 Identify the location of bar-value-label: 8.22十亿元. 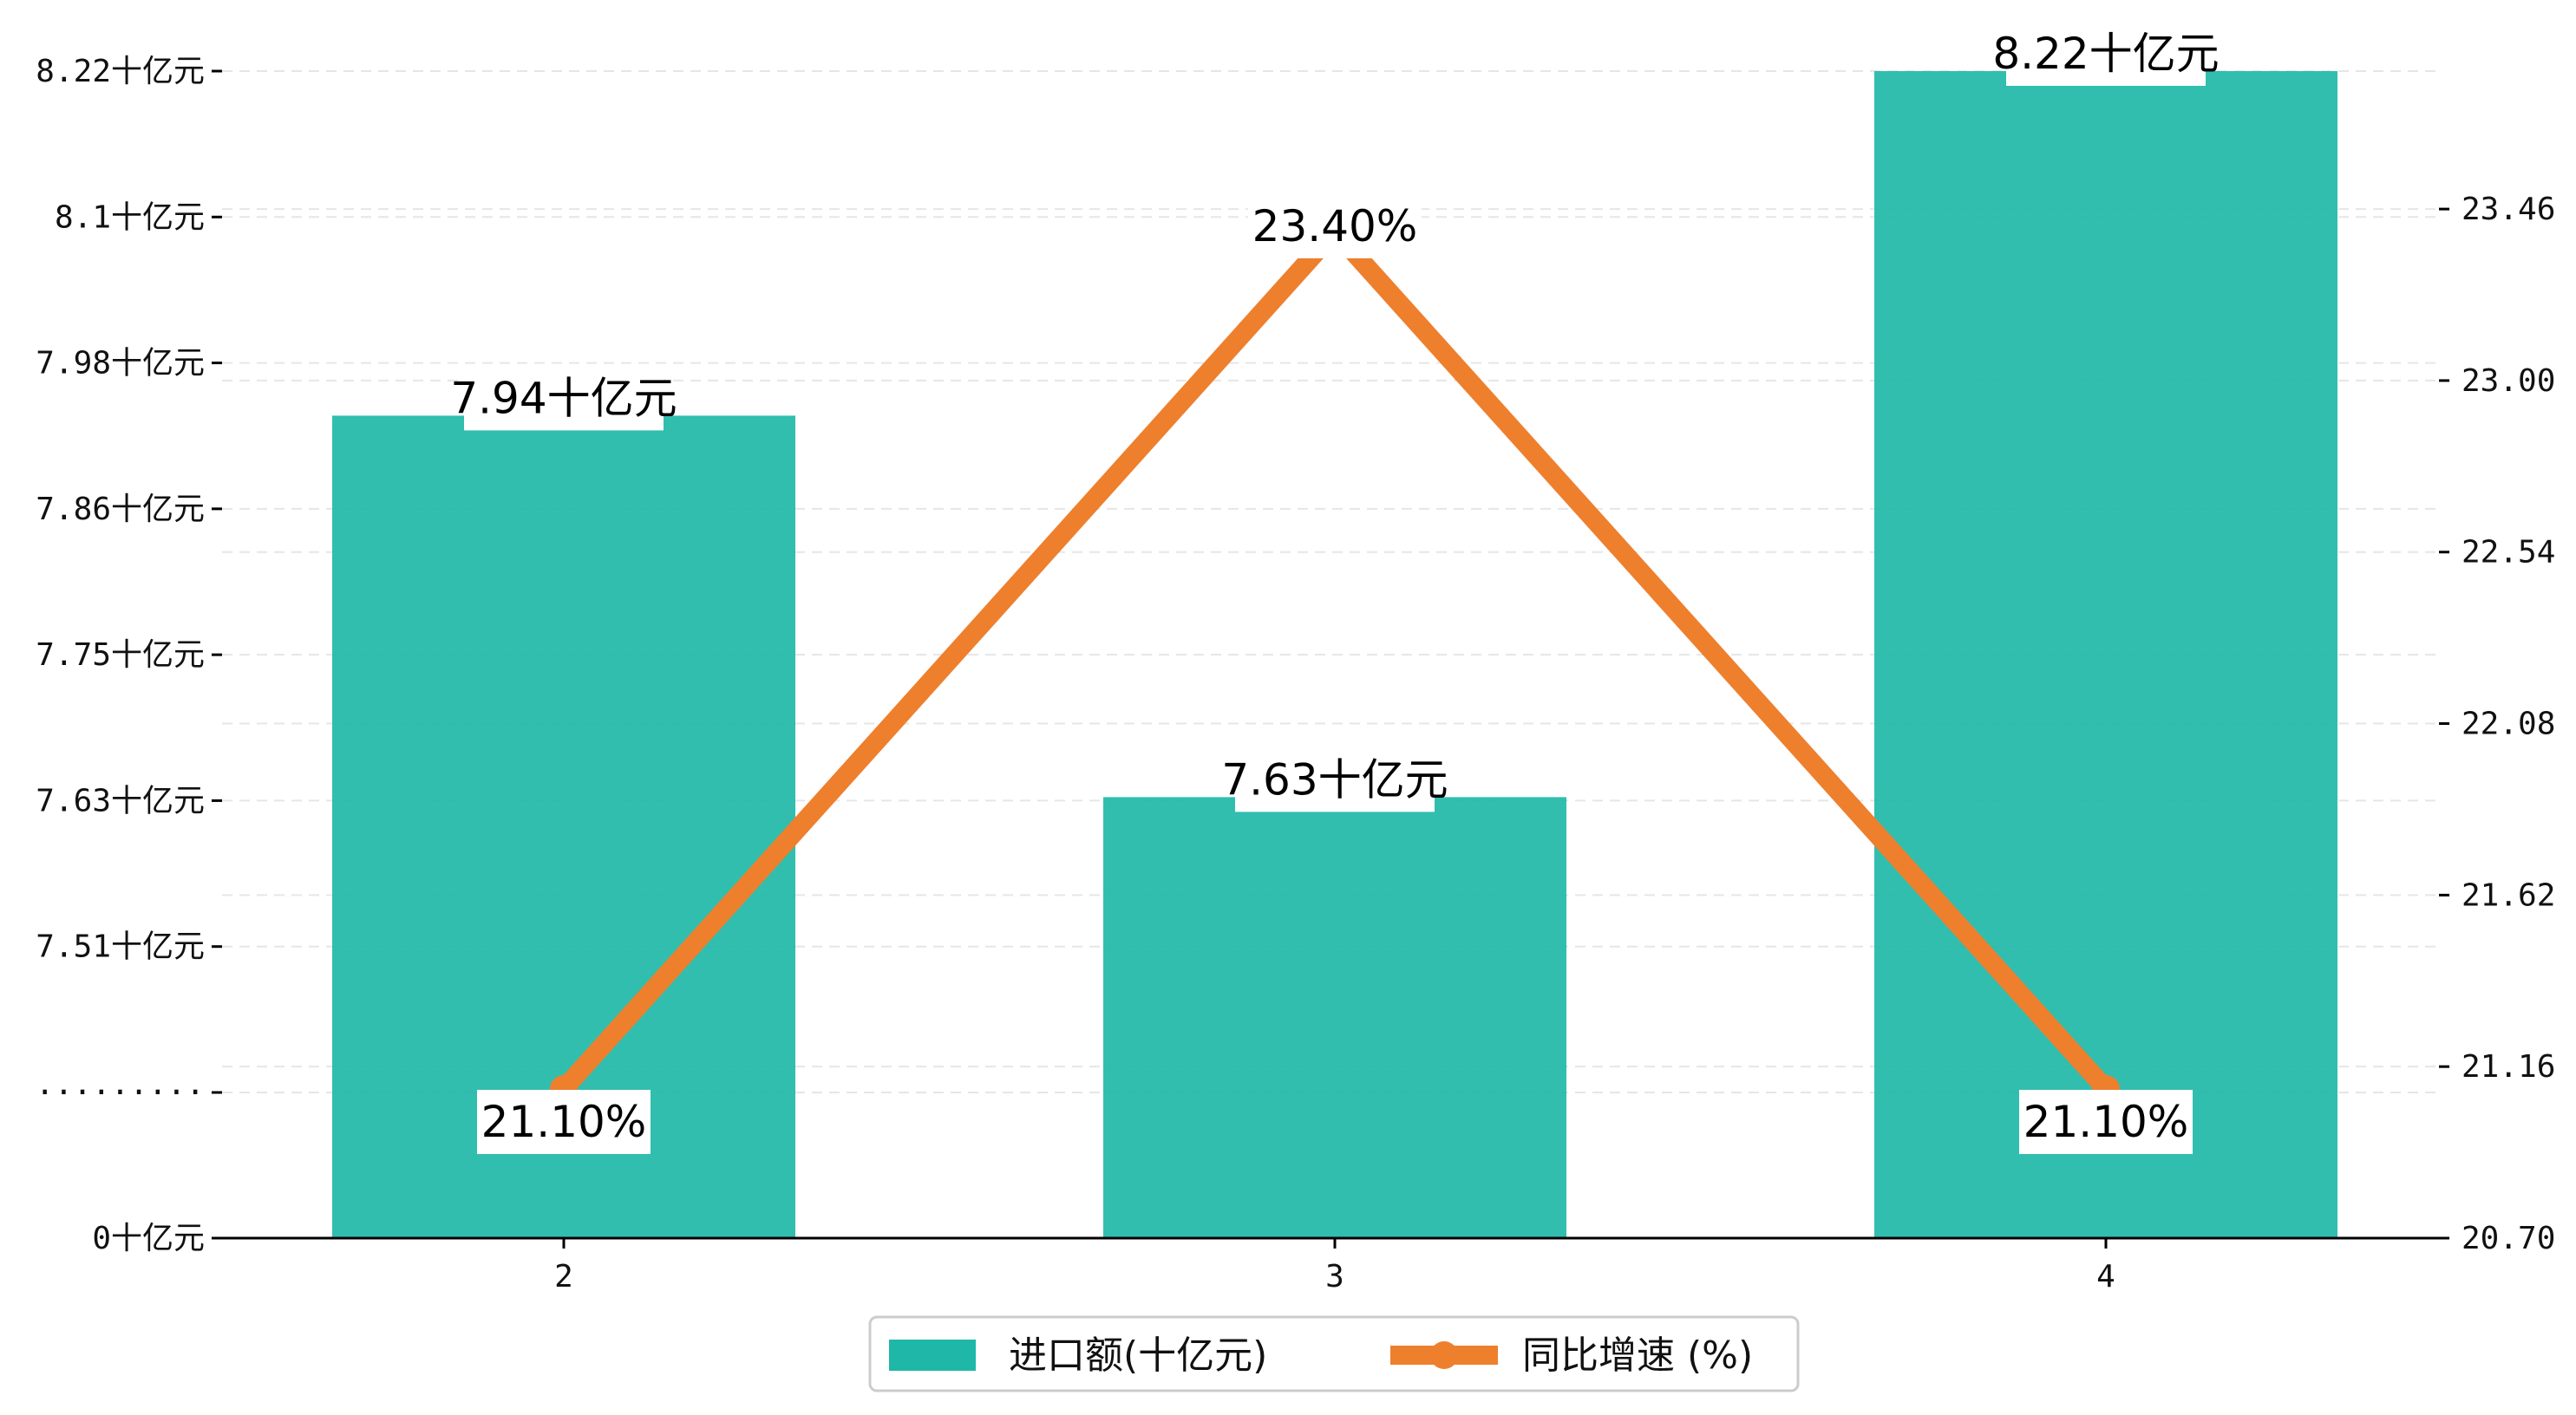
(2105, 54).